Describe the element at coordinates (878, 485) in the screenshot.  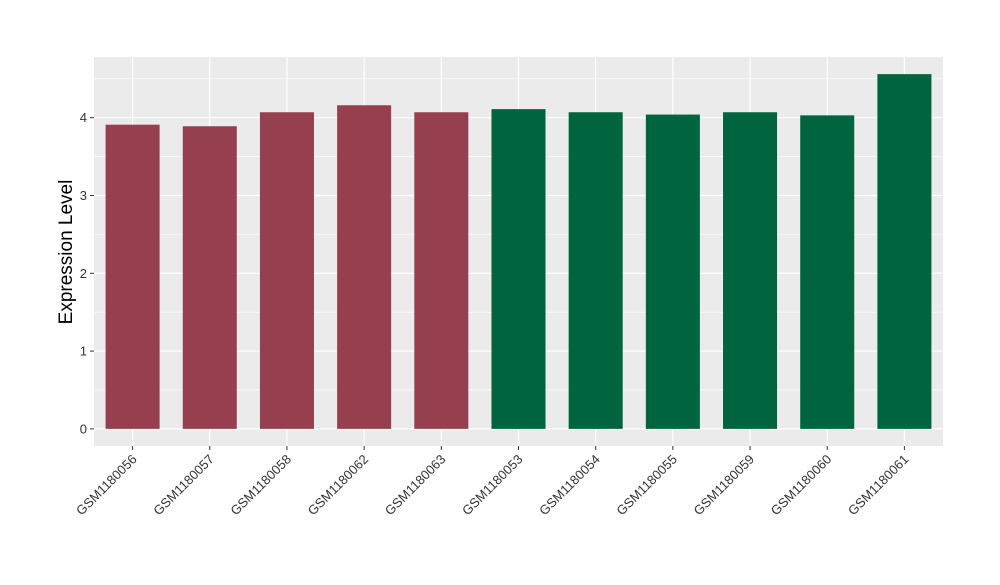
I see `x-tick-label: GSM1180061` at that location.